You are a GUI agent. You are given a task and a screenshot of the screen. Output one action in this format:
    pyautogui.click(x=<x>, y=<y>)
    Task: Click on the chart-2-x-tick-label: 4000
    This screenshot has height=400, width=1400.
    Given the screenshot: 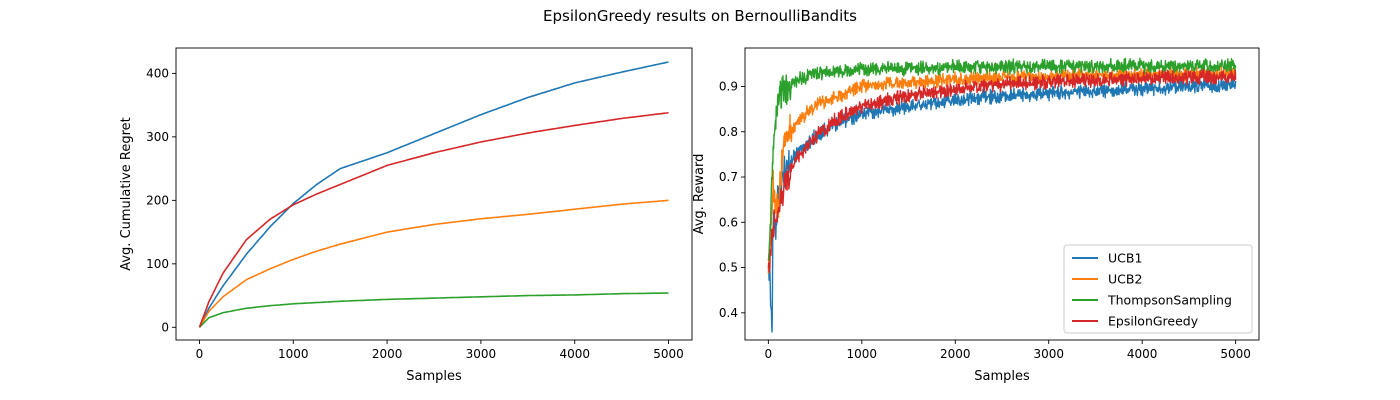 What is the action you would take?
    pyautogui.click(x=1142, y=354)
    